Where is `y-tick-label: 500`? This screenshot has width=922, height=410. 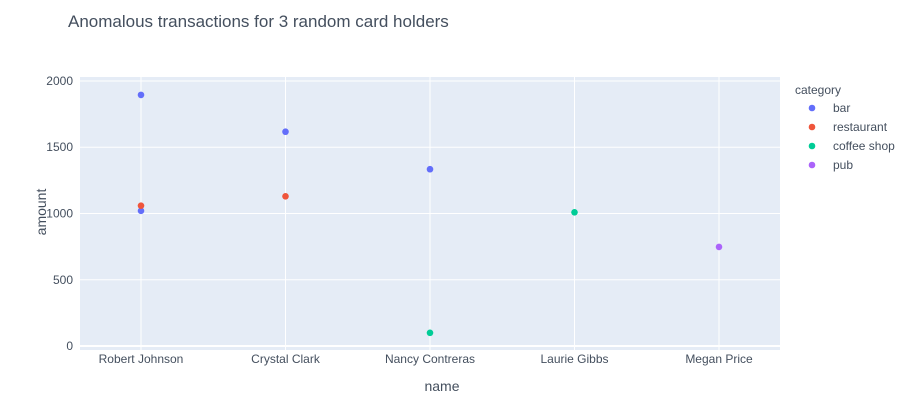 y-tick-label: 500 is located at coordinates (63, 280).